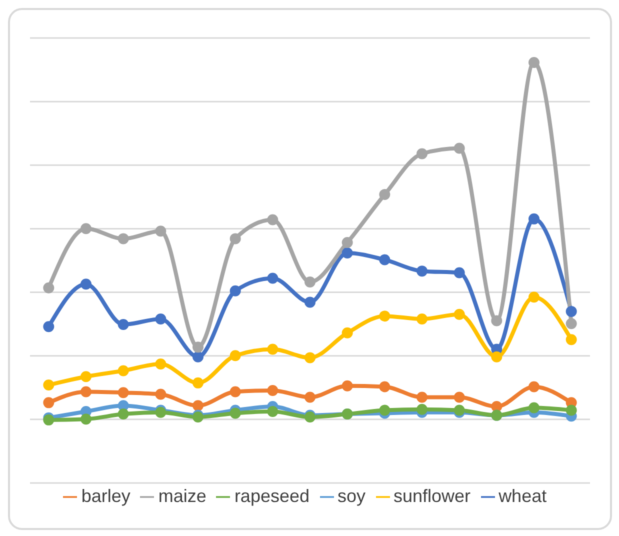 The height and width of the screenshot is (536, 619). What do you see at coordinates (522, 496) in the screenshot?
I see `legend-label: wheat` at bounding box center [522, 496].